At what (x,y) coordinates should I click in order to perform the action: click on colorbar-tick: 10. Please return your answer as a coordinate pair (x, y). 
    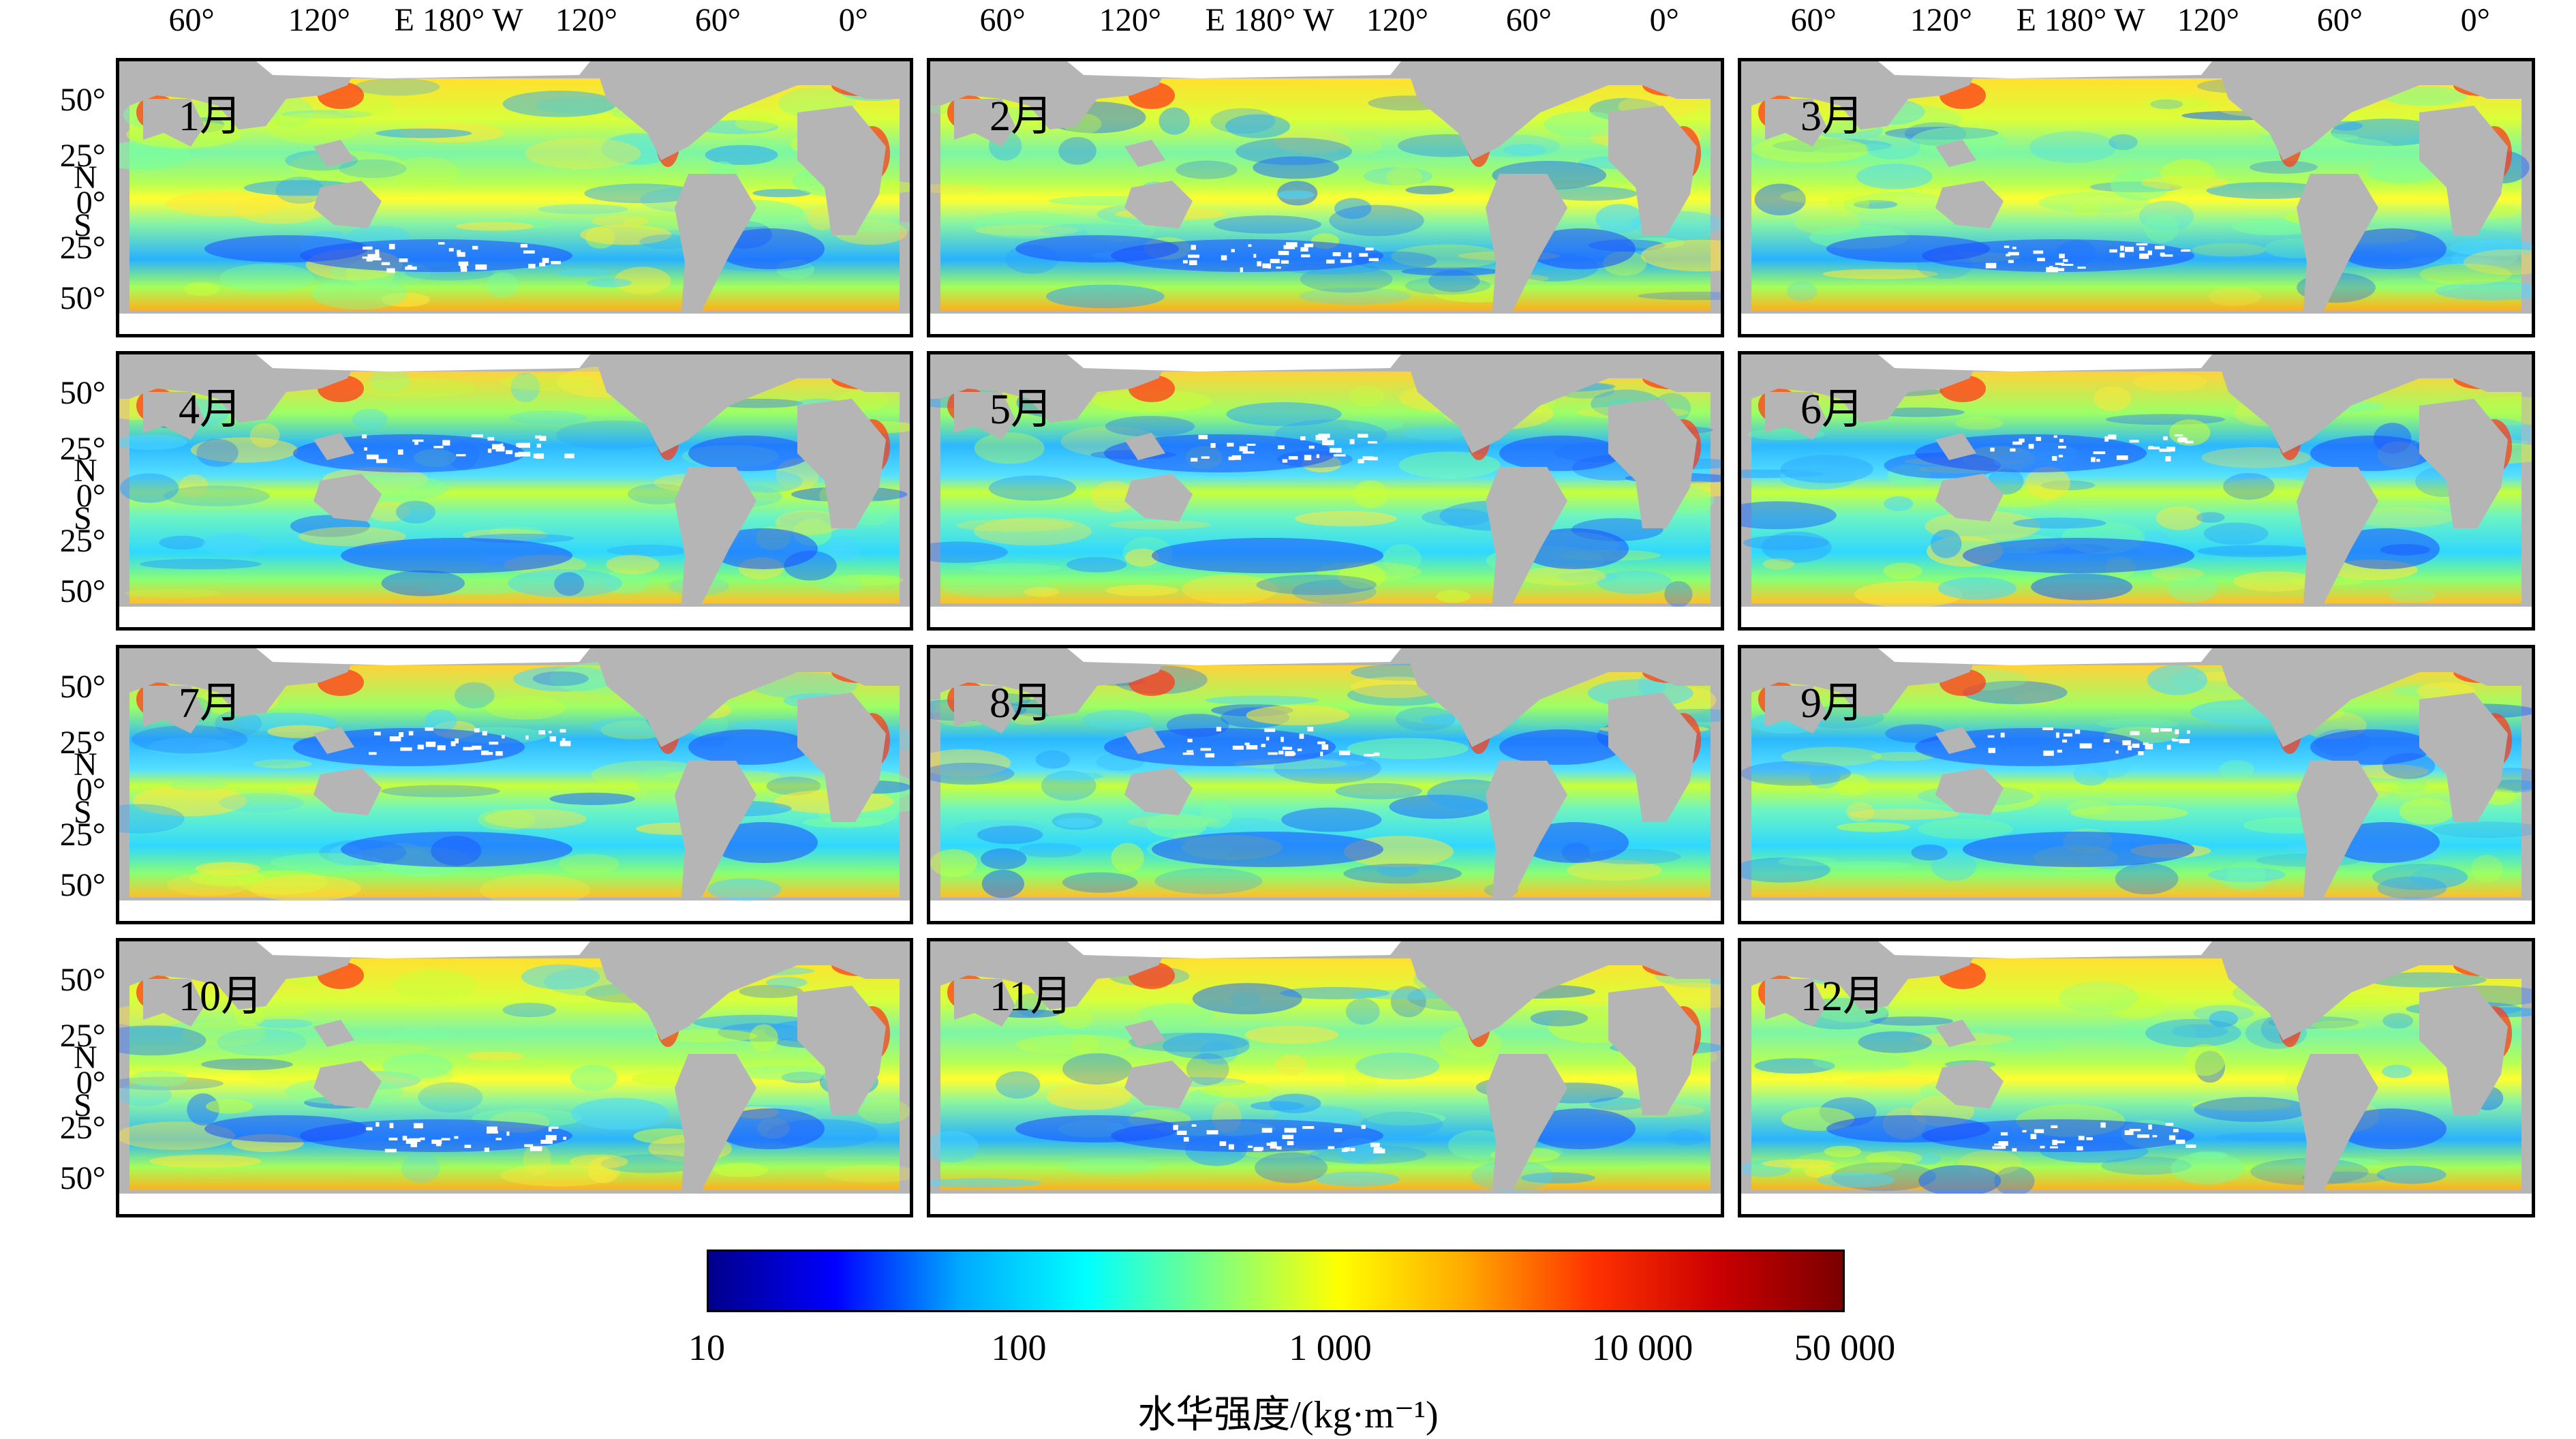
    Looking at the image, I should click on (707, 1347).